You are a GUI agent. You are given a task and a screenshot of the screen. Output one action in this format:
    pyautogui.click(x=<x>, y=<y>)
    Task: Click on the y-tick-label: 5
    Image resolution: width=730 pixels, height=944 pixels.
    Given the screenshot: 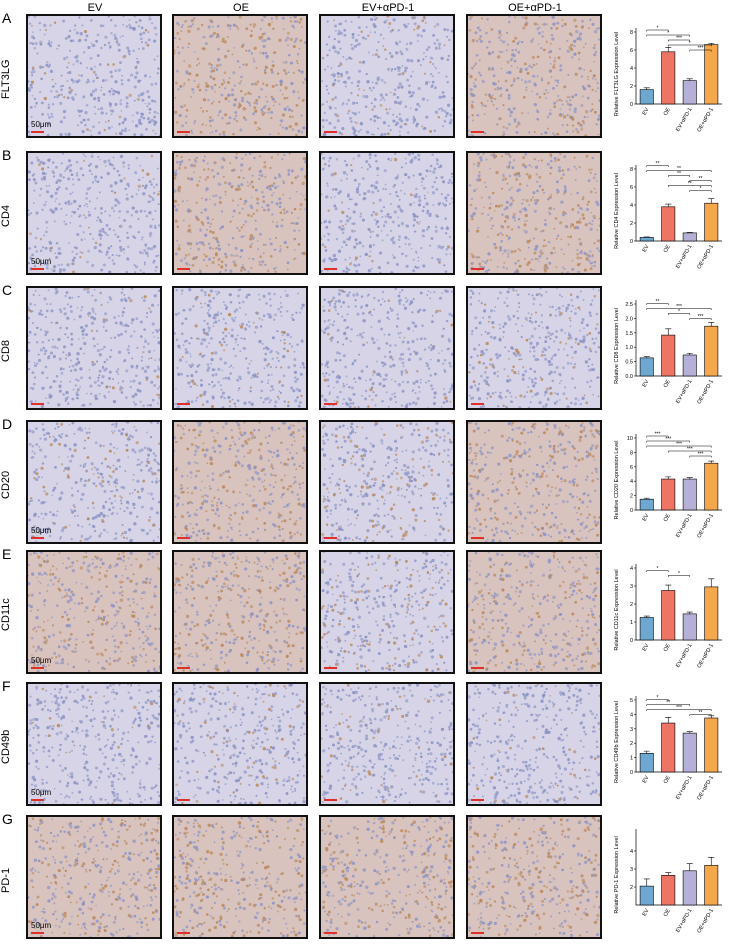 What is the action you would take?
    pyautogui.click(x=631, y=701)
    